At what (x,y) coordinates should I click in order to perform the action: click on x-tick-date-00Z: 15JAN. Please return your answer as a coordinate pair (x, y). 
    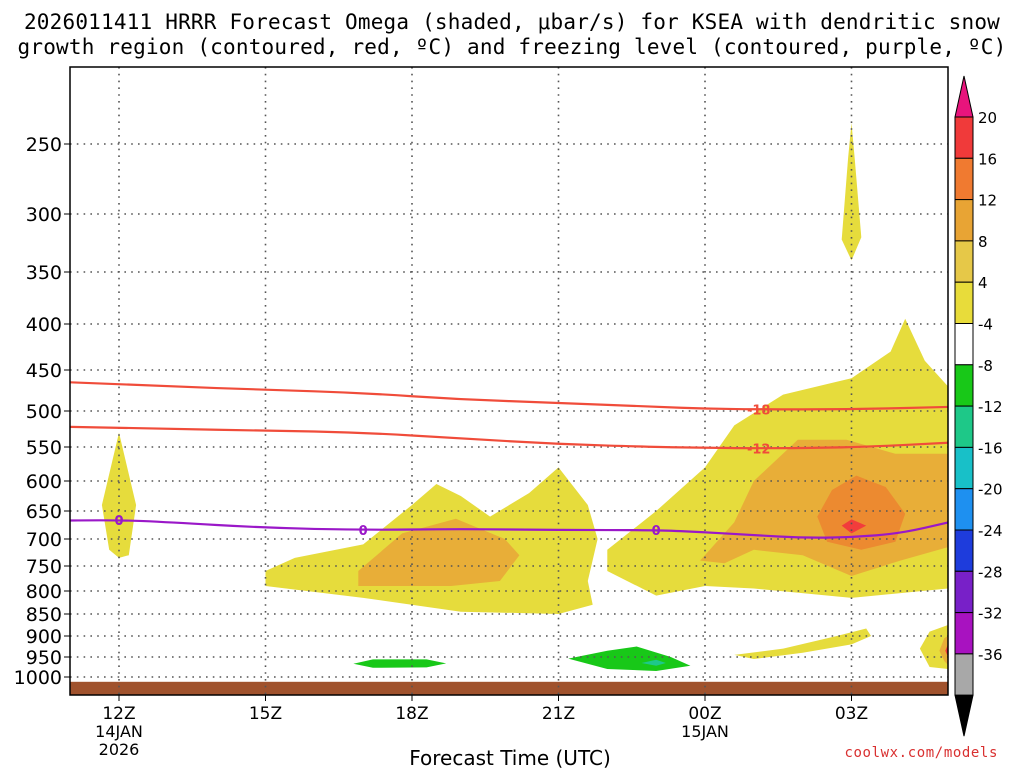
    Looking at the image, I should click on (705, 731).